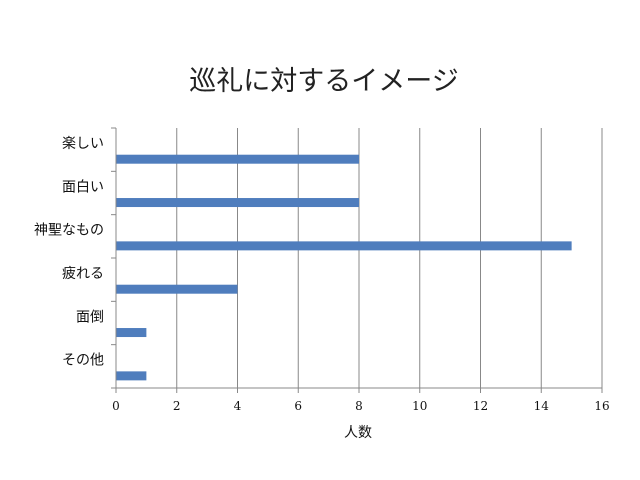 The height and width of the screenshot is (480, 640). Describe the element at coordinates (419, 406) in the screenshot. I see `x-tick-label: 10` at that location.